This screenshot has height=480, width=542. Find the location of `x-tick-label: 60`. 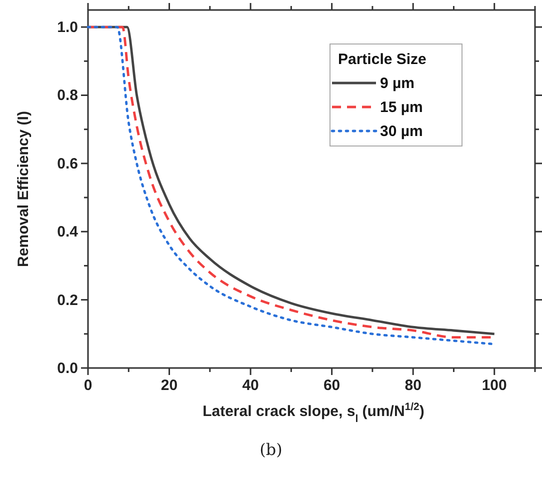

x-tick-label: 60 is located at coordinates (331, 385).